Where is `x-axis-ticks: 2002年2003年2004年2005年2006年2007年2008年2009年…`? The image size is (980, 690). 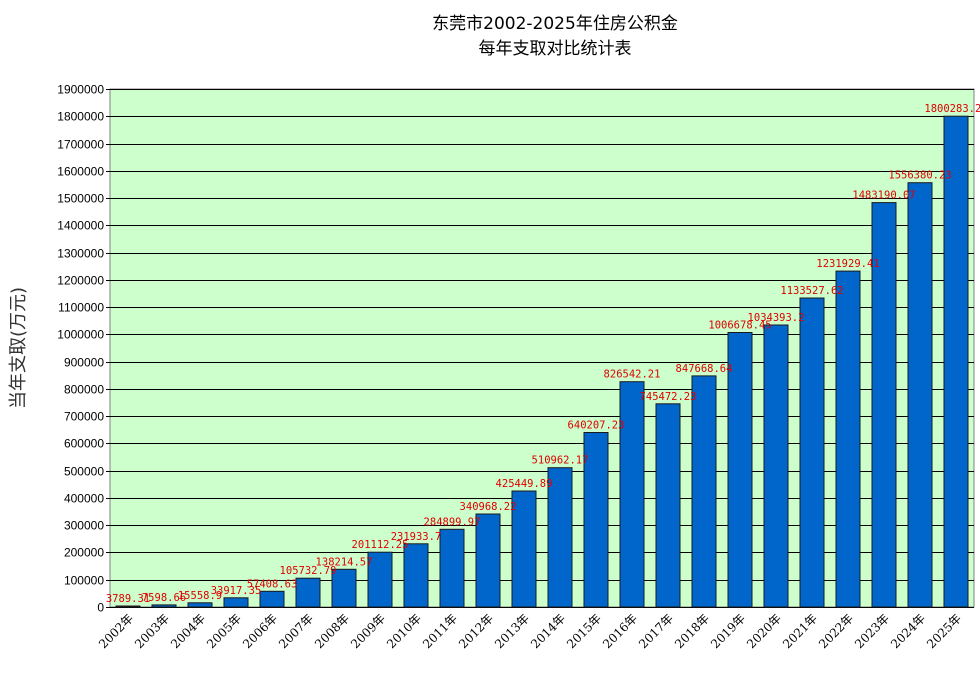
x-axis-ticks: 2002年2003年2004年2005年2006年2007年2008年2009年… is located at coordinates (530, 631).